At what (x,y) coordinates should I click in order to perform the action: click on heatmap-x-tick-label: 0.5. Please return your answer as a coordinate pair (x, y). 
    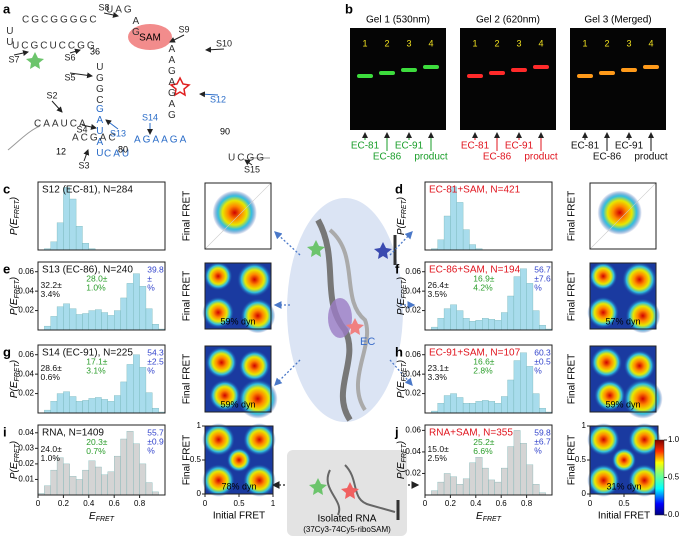
    Looking at the image, I should click on (624, 503).